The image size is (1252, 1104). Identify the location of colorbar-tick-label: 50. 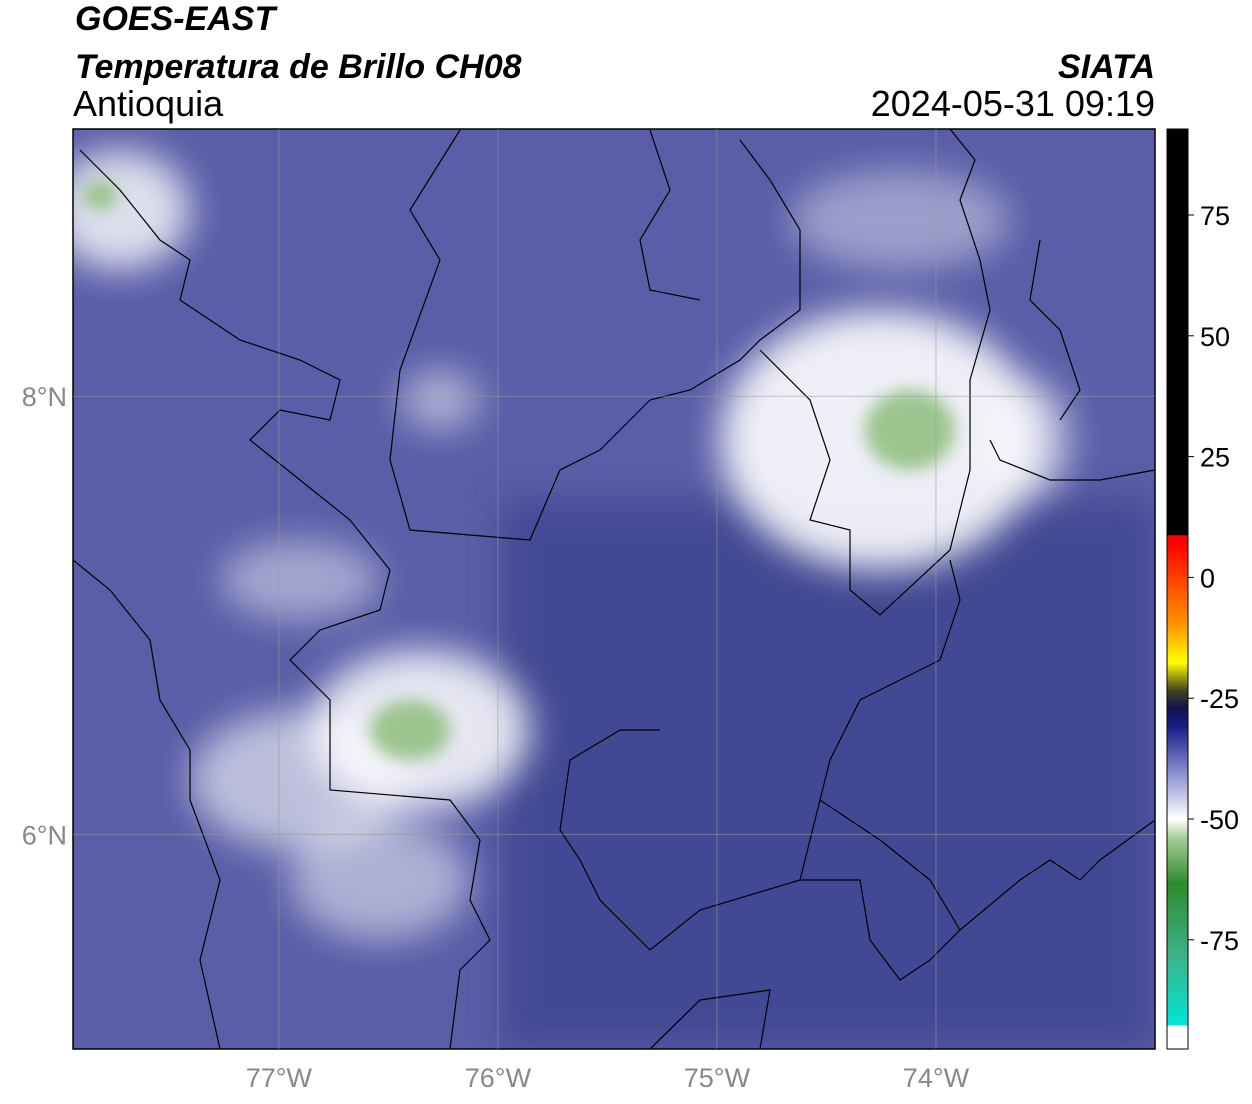
(1215, 337).